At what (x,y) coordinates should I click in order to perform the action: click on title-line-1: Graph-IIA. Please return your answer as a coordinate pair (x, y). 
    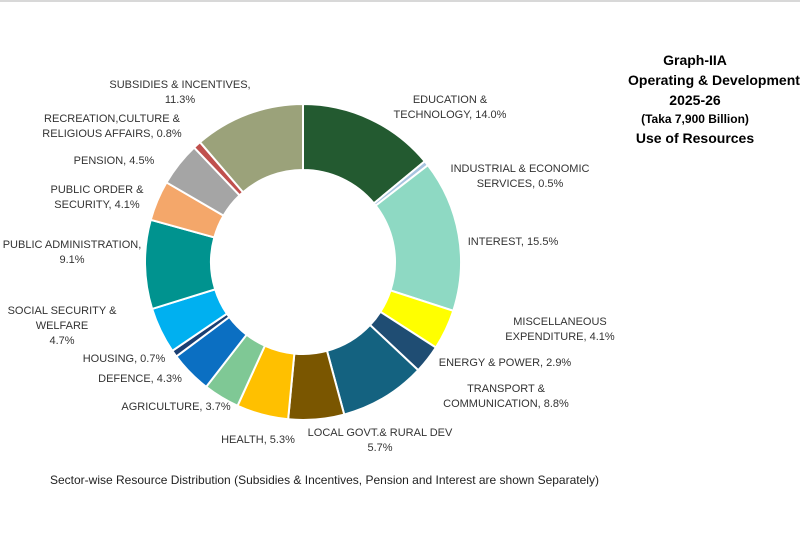
    Looking at the image, I should click on (695, 60).